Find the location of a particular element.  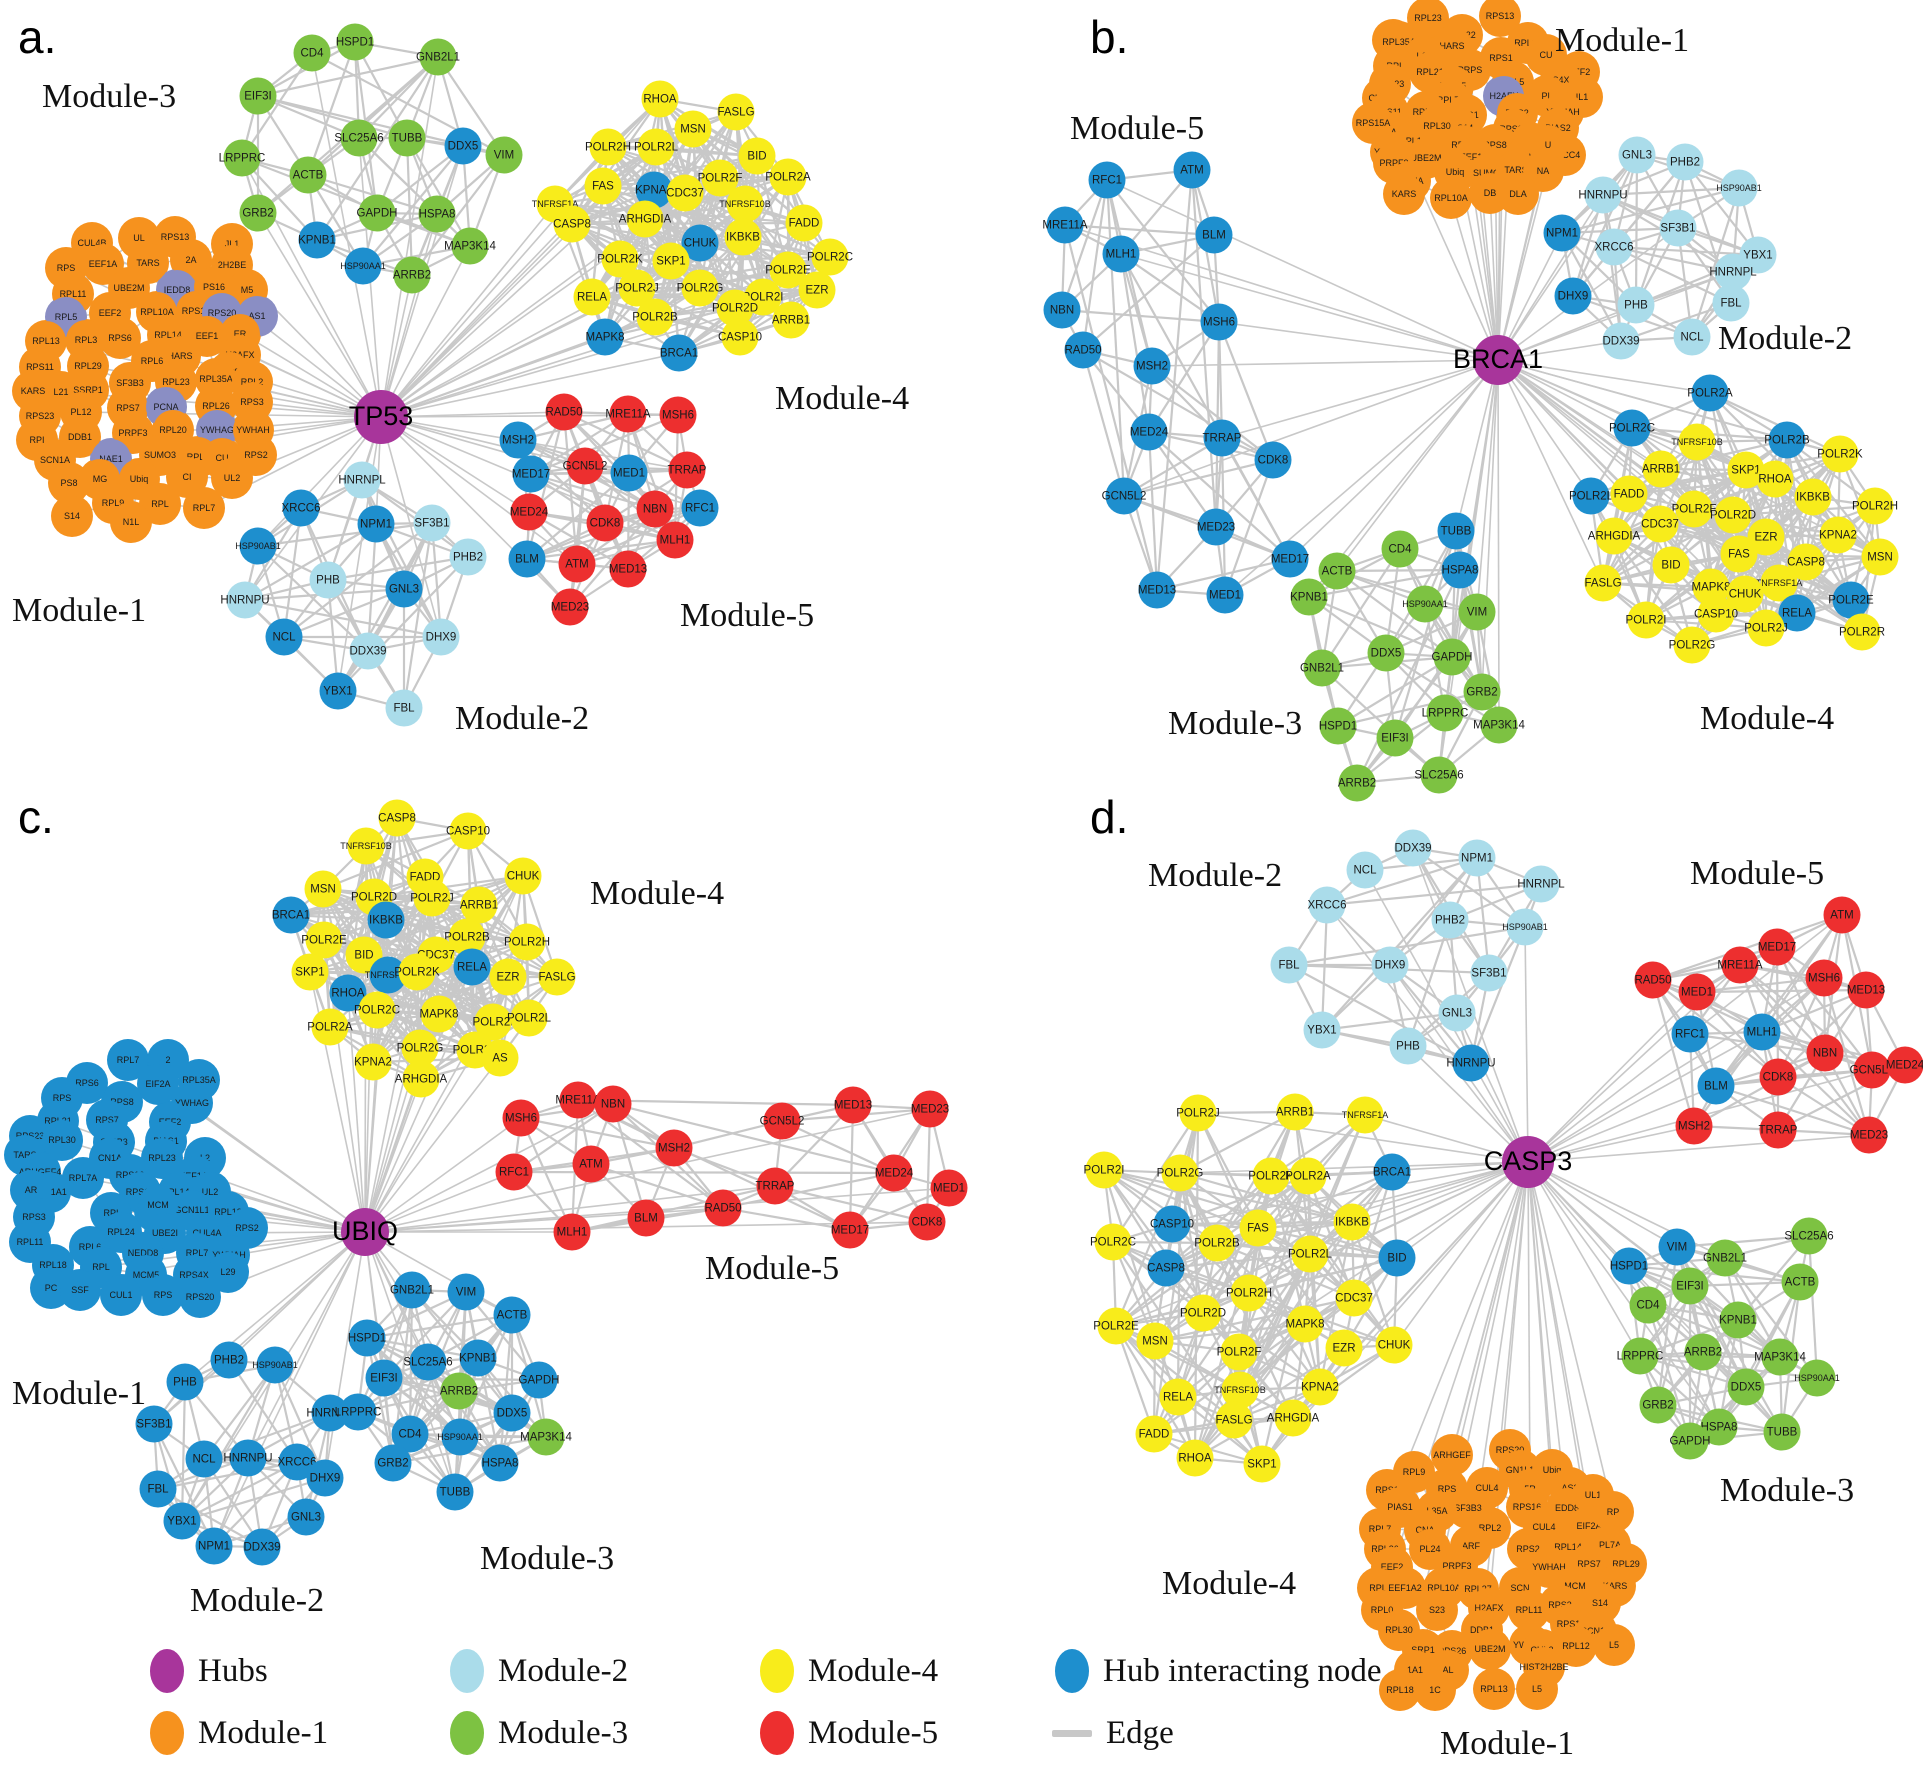

network-node: HSPD1 is located at coordinates (1338, 726).